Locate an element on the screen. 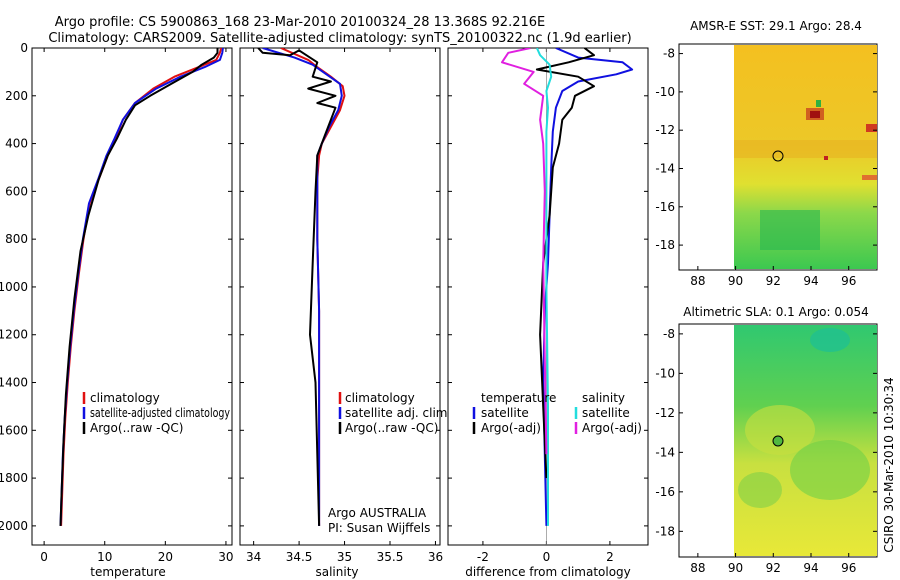 The image size is (900, 580). sst-map-title: AMSR-E SST: 29.1 Argo: 28.4 is located at coordinates (776, 26).